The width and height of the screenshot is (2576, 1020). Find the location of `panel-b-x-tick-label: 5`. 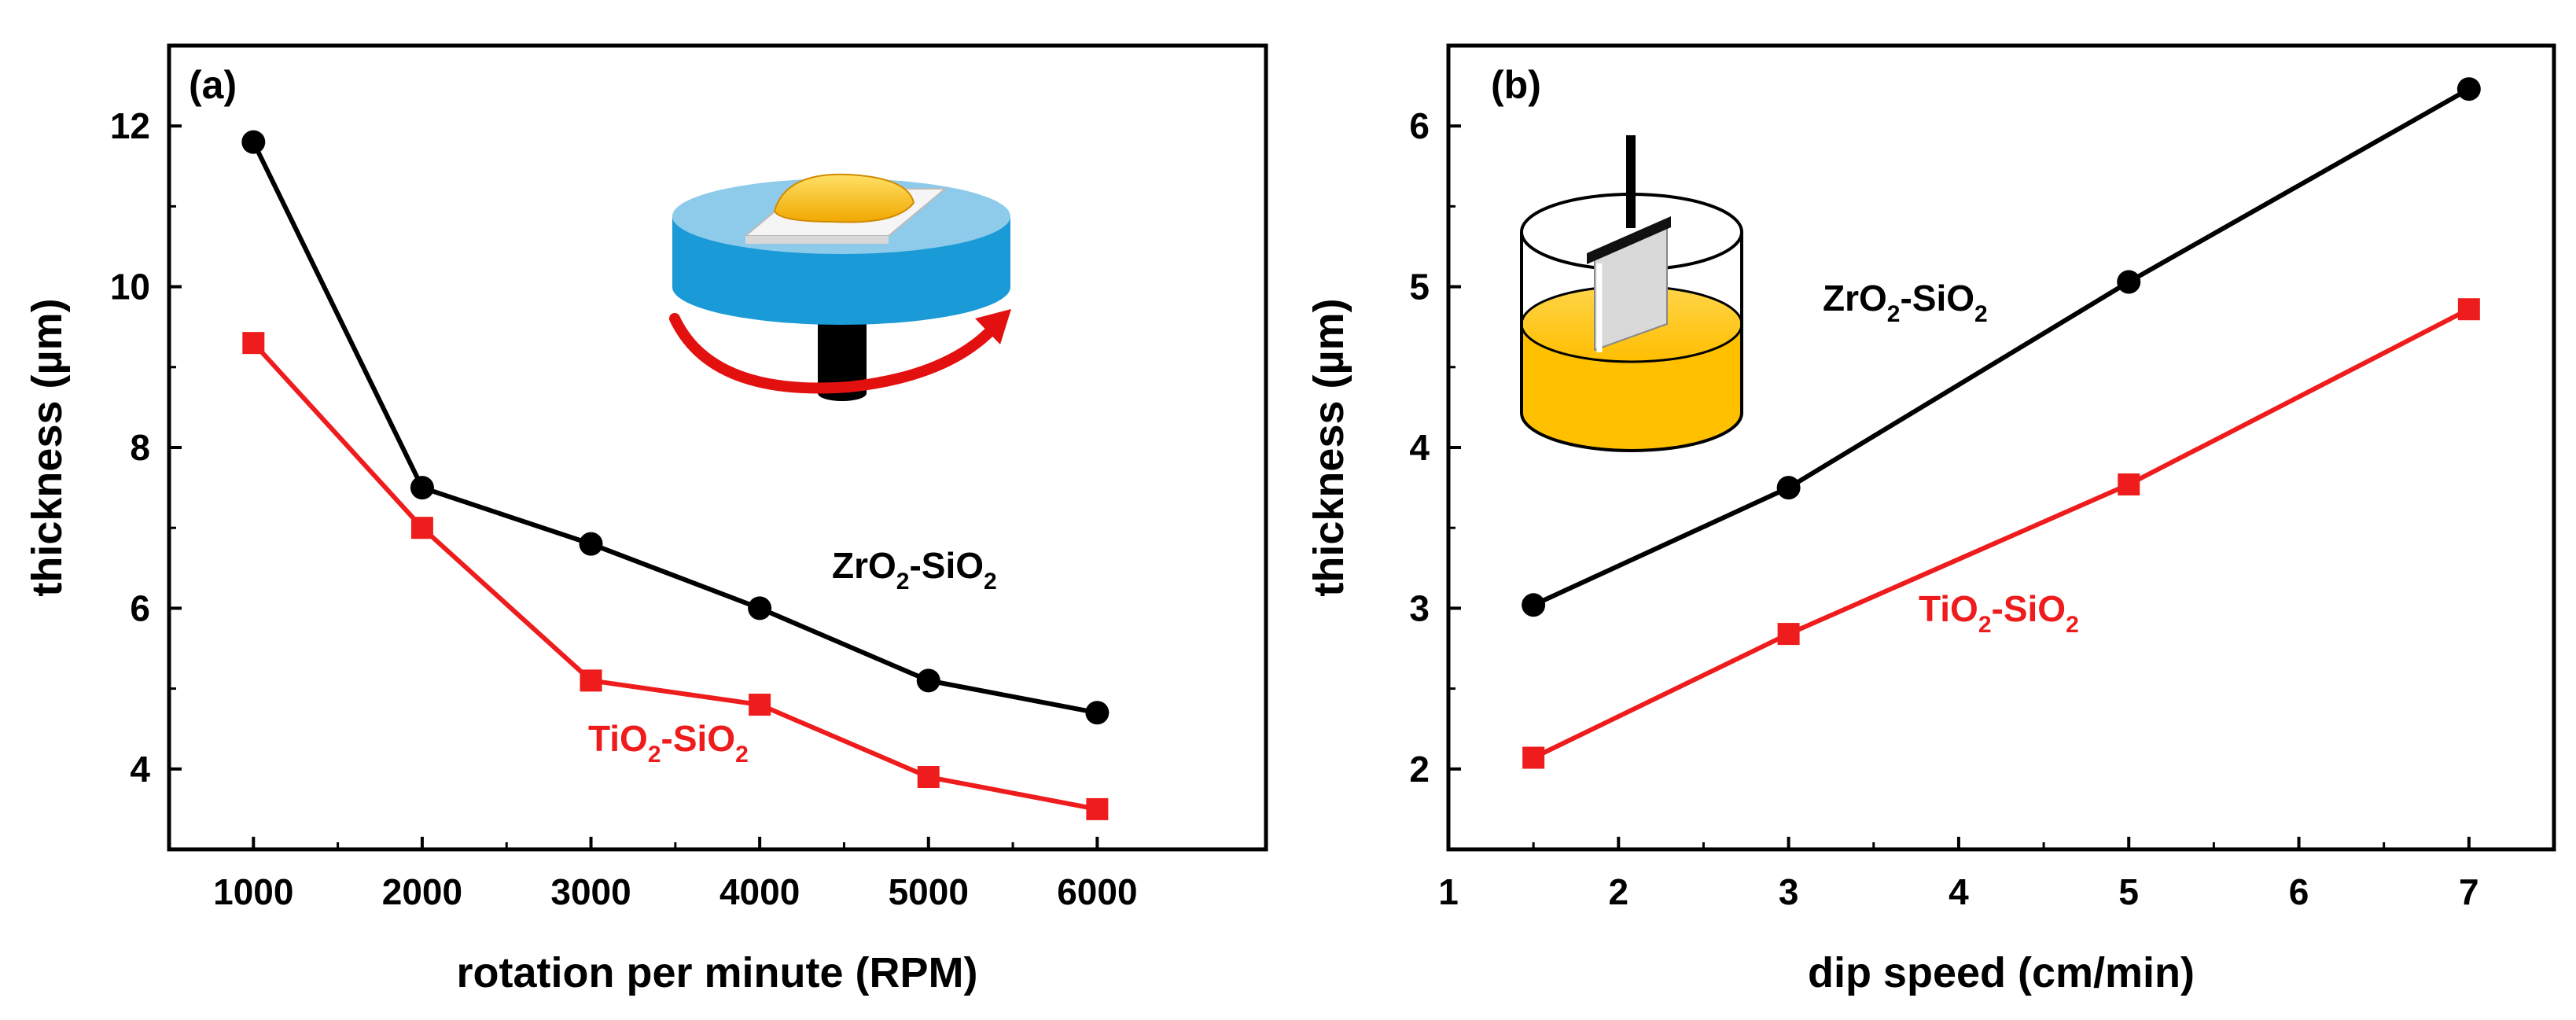

panel-b-x-tick-label: 5 is located at coordinates (2128, 891).